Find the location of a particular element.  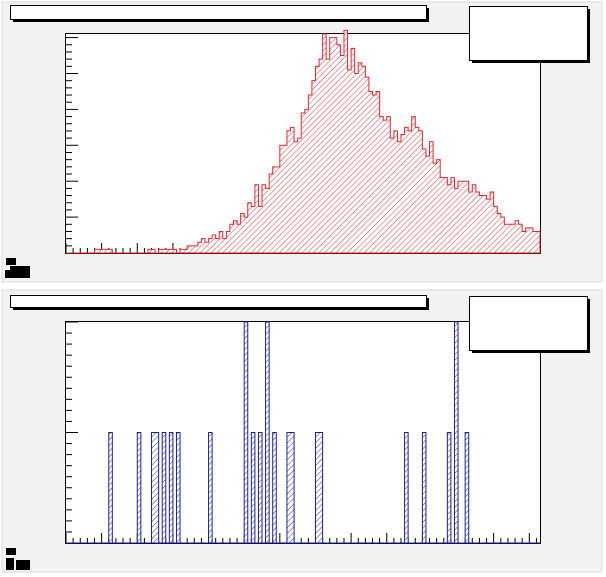

top-stats-box is located at coordinates (529, 34).